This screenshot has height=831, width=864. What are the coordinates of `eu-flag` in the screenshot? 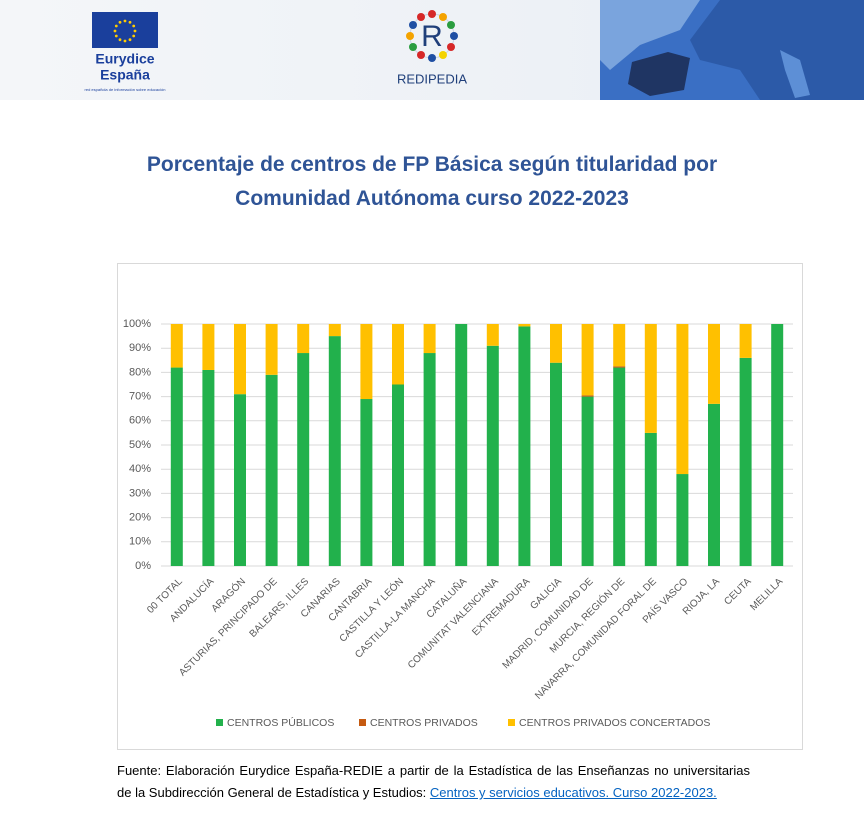 It's located at (125, 30).